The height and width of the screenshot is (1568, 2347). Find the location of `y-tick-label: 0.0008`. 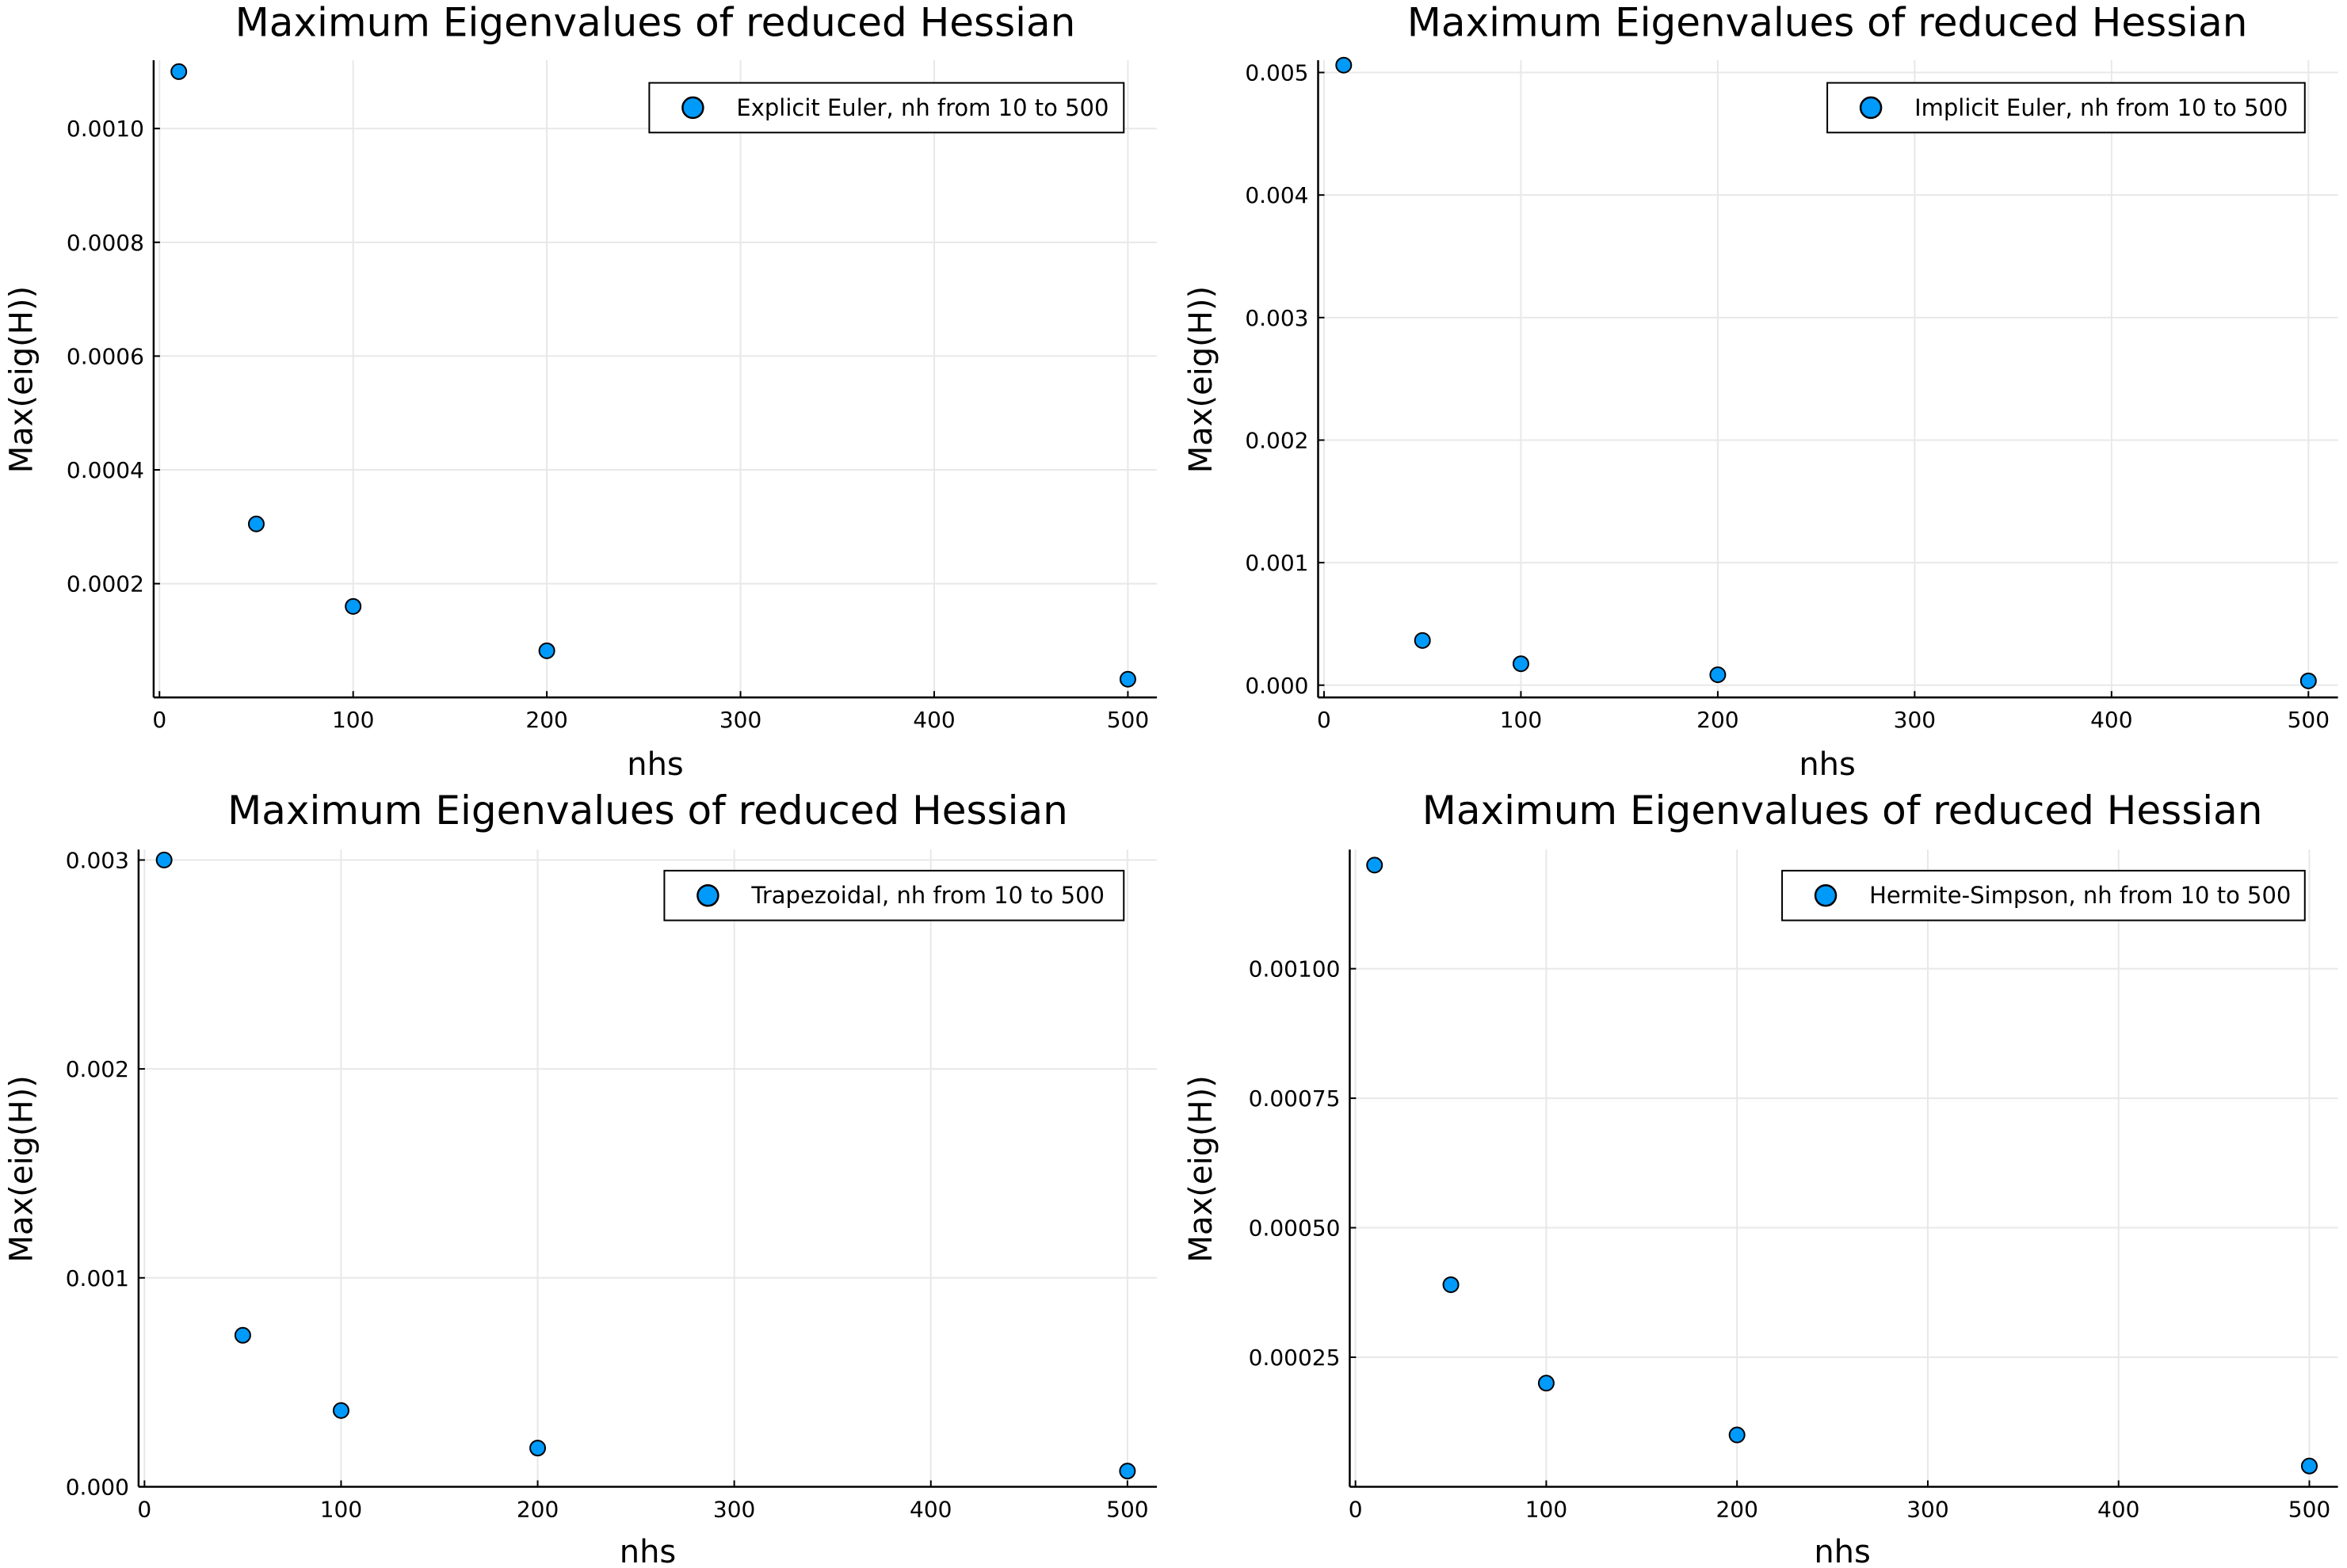

y-tick-label: 0.0008 is located at coordinates (106, 243).